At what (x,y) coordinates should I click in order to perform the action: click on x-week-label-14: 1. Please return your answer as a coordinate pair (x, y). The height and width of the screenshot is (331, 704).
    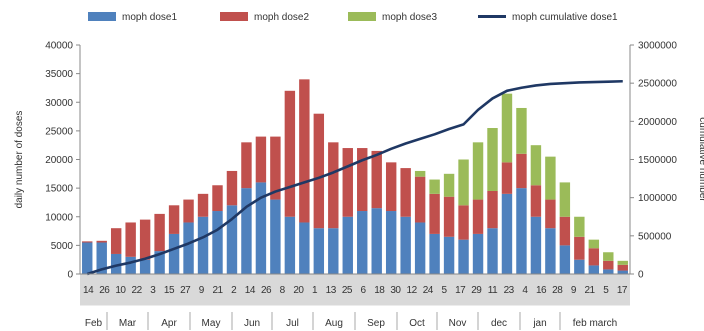
    Looking at the image, I should click on (315, 290).